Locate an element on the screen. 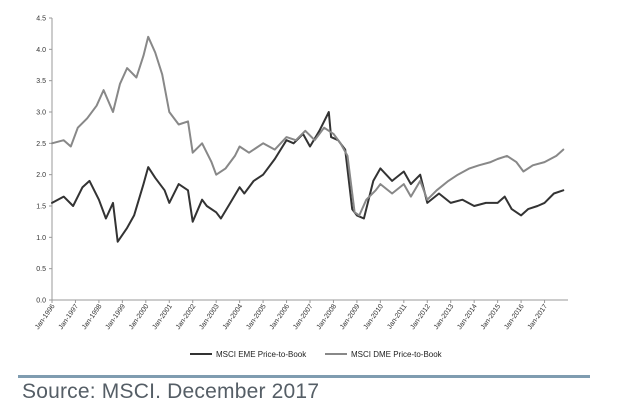 The width and height of the screenshot is (628, 418). x-tick-label: Jan-2004 is located at coordinates (233, 317).